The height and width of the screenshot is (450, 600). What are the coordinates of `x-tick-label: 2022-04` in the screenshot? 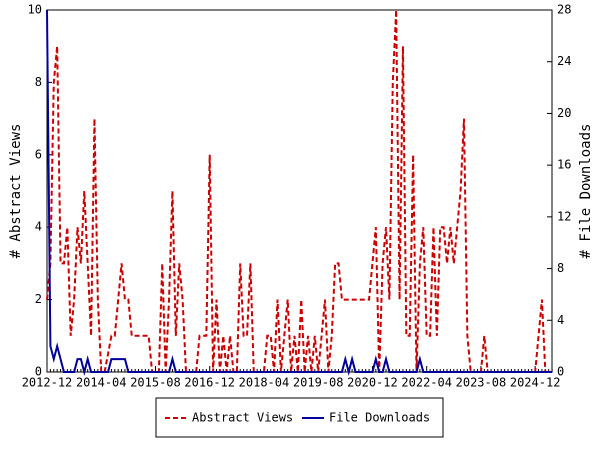 It's located at (426, 383).